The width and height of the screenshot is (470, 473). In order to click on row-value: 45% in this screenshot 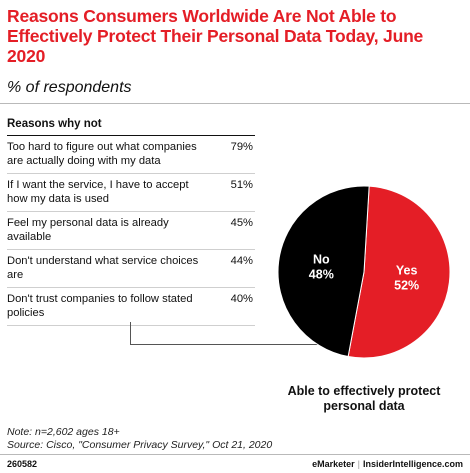, I will do `click(241, 223)`.